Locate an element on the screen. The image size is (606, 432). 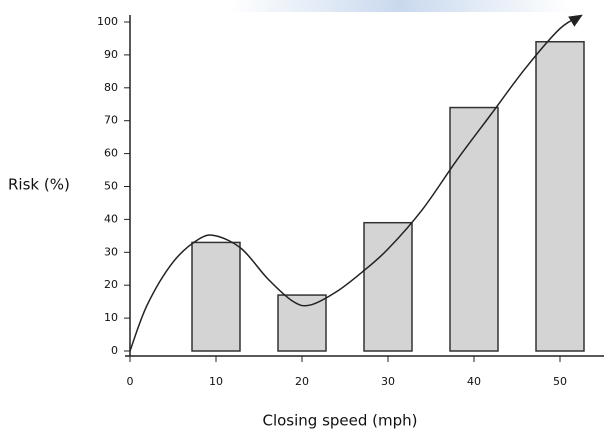
y-tick-label: 0 is located at coordinates (114, 350).